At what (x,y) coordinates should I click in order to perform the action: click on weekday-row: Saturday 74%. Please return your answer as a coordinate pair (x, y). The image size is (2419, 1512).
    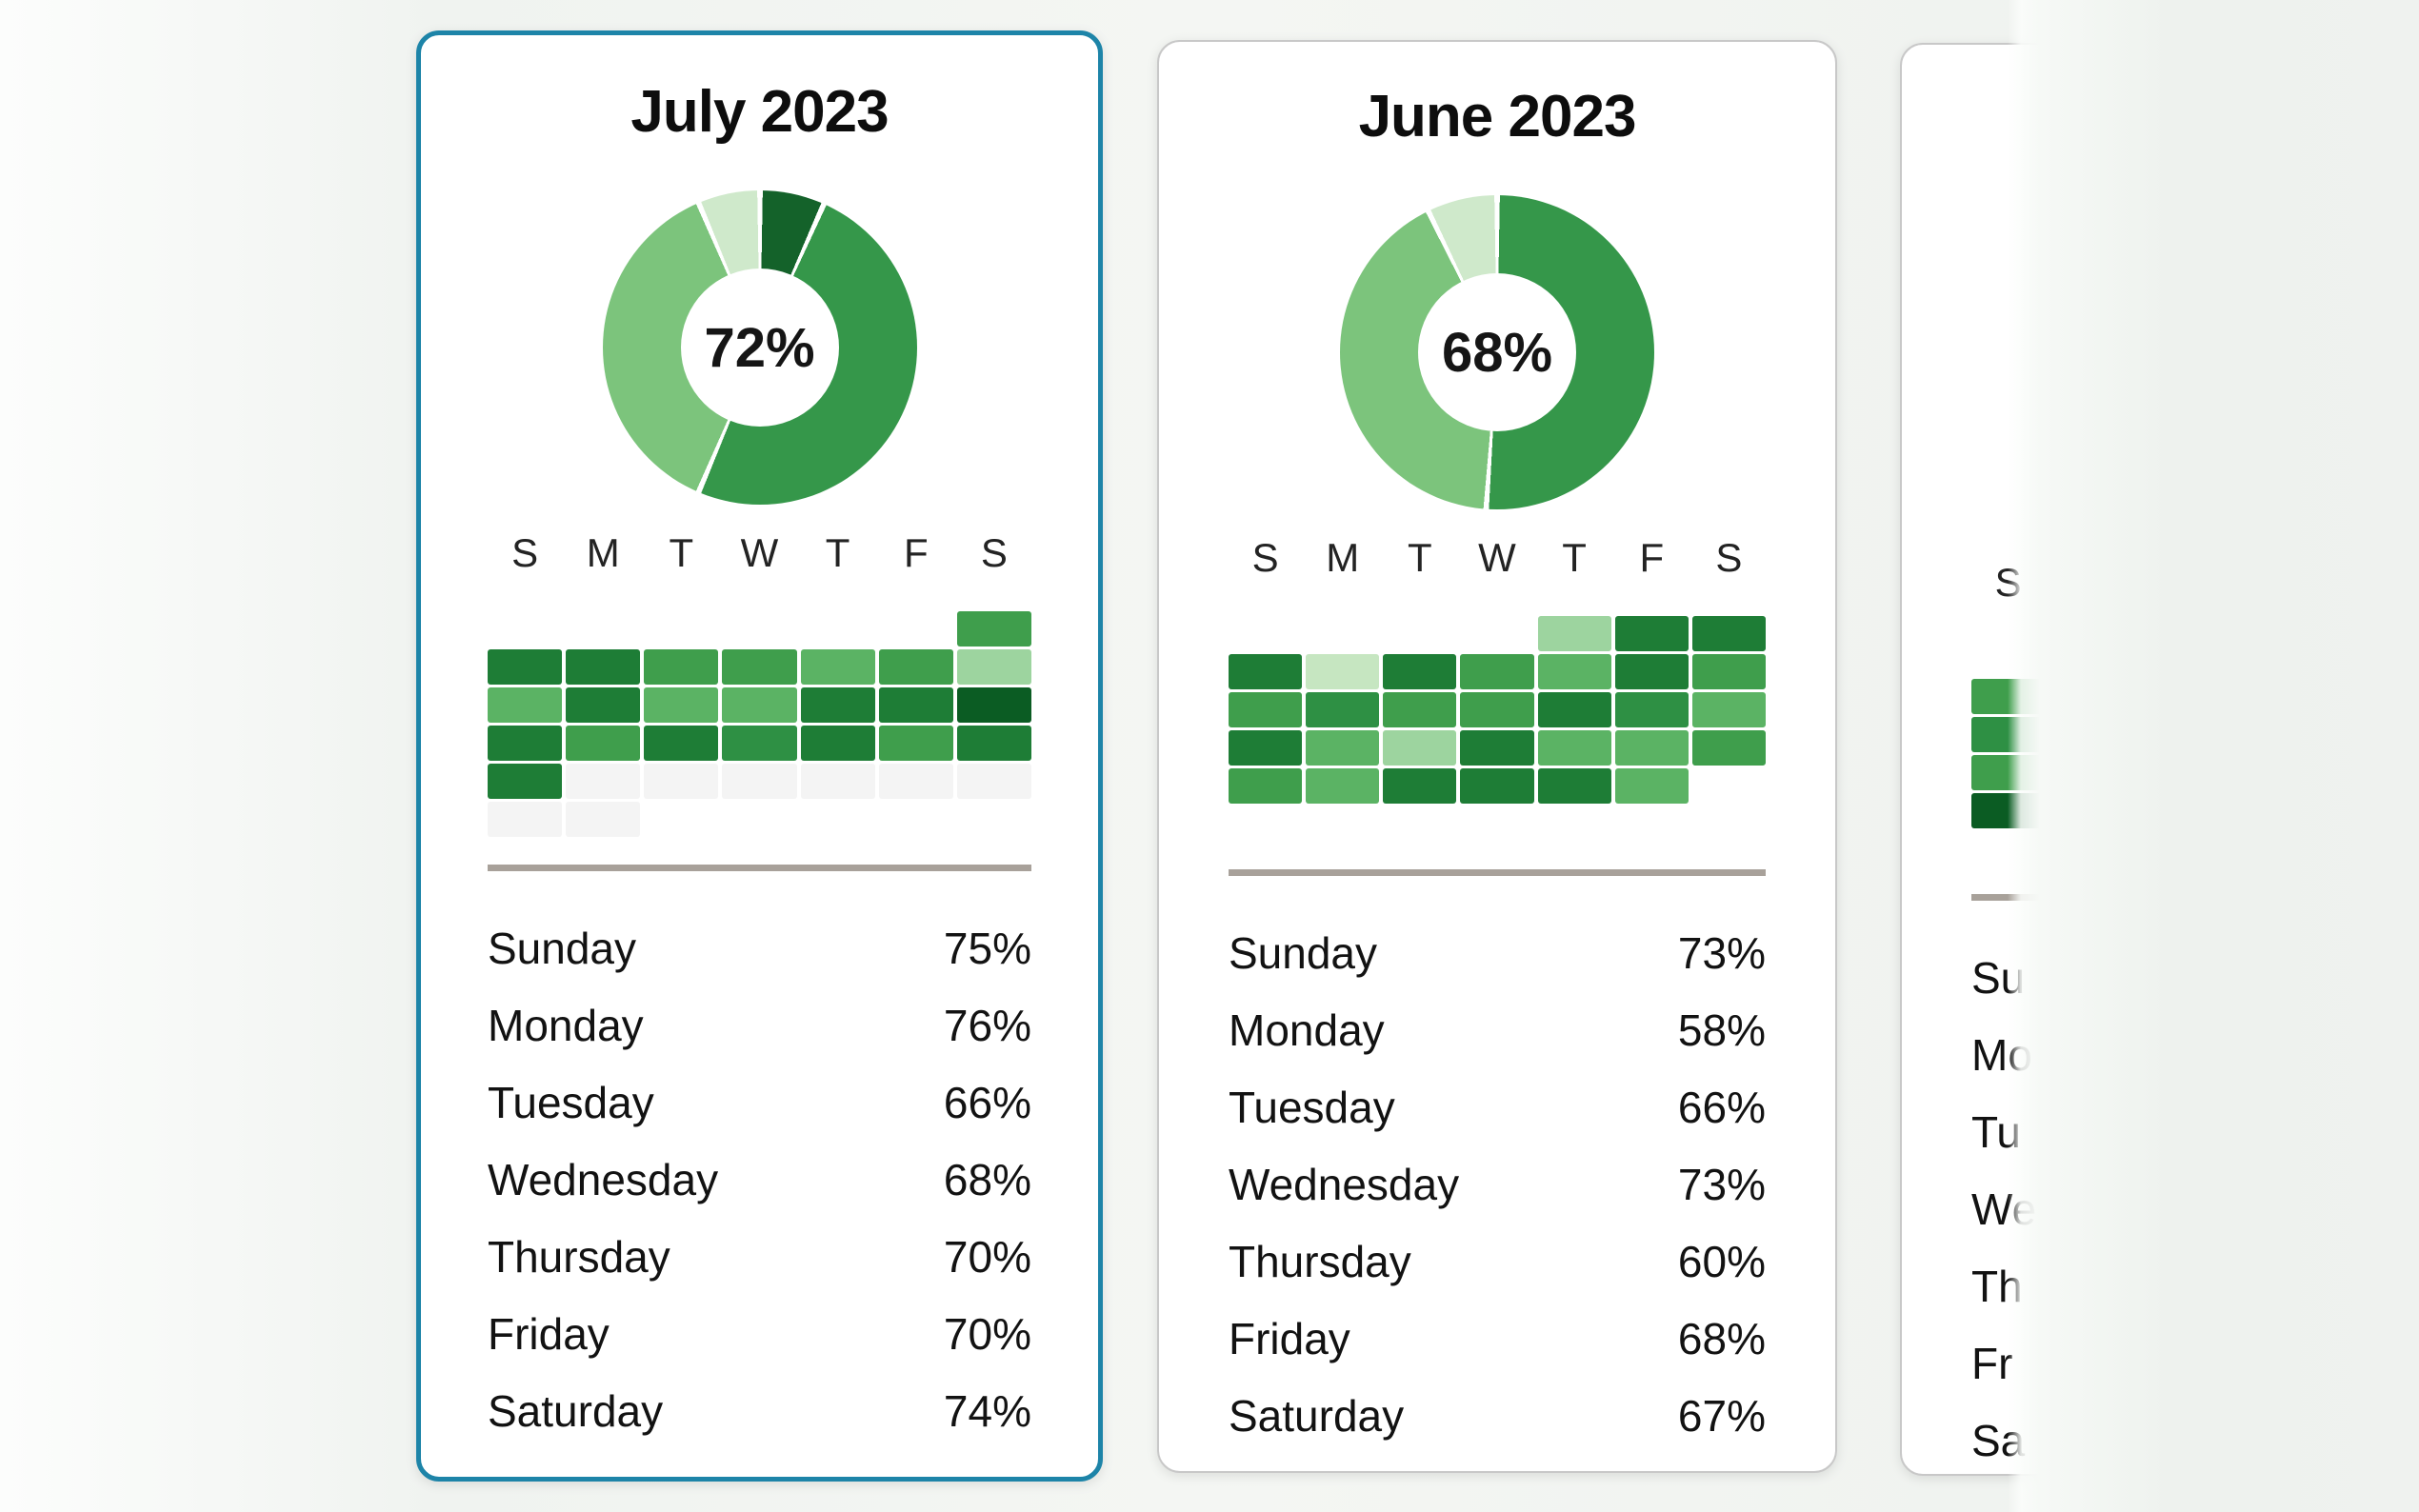
    Looking at the image, I should click on (759, 1410).